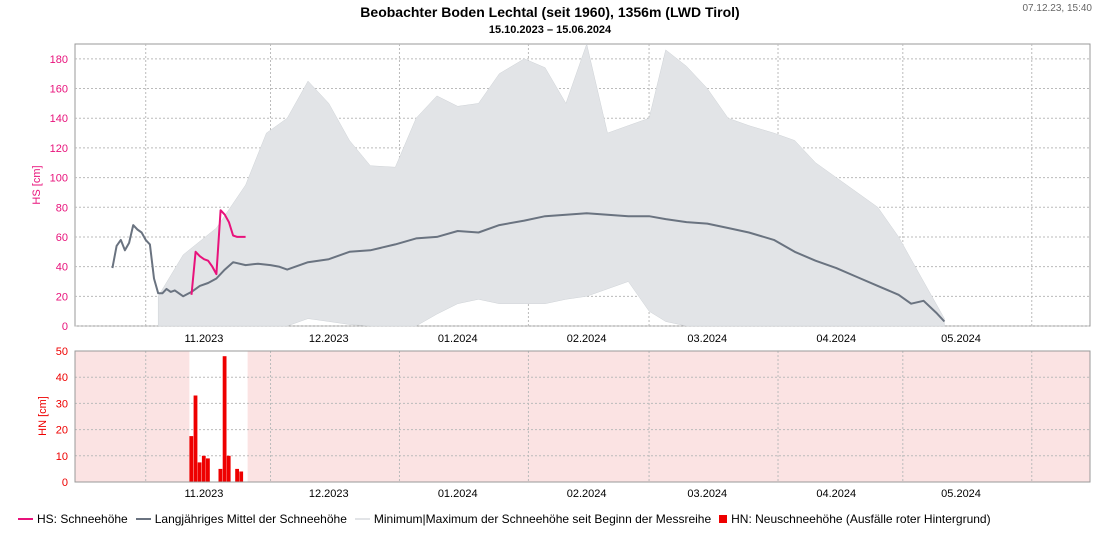 This screenshot has height=536, width=1100. I want to click on hn-y-tick-label: 10, so click(62, 457).